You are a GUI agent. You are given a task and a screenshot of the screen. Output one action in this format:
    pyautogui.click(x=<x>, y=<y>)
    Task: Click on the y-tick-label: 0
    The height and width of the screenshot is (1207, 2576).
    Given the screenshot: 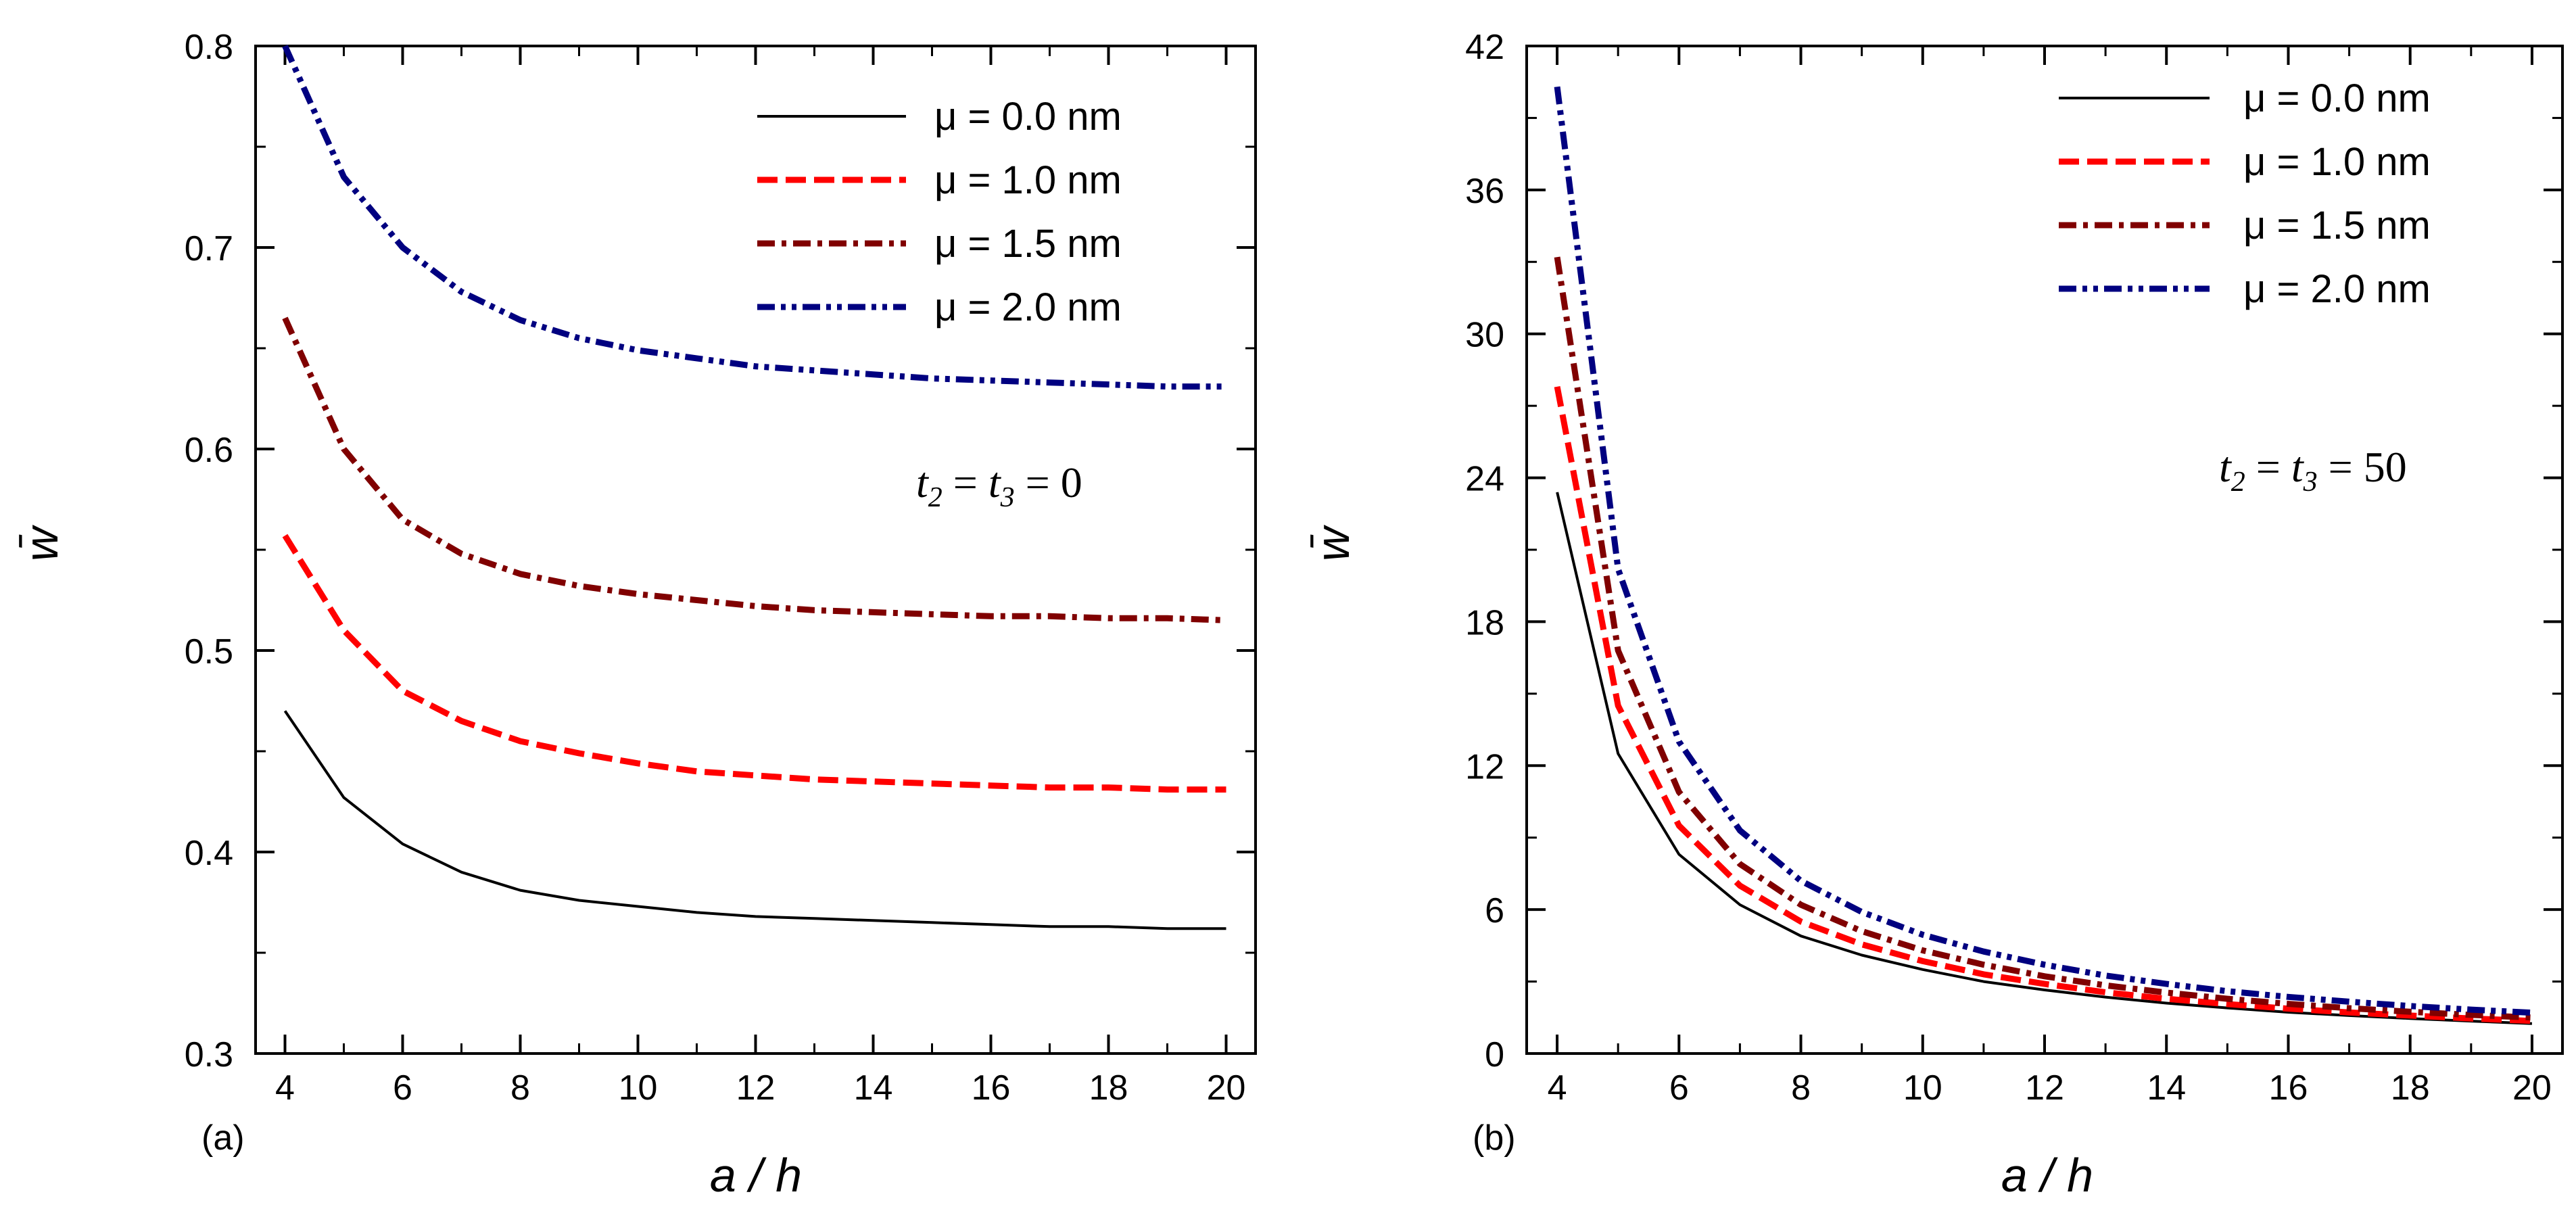 What is the action you would take?
    pyautogui.click(x=1494, y=1055)
    